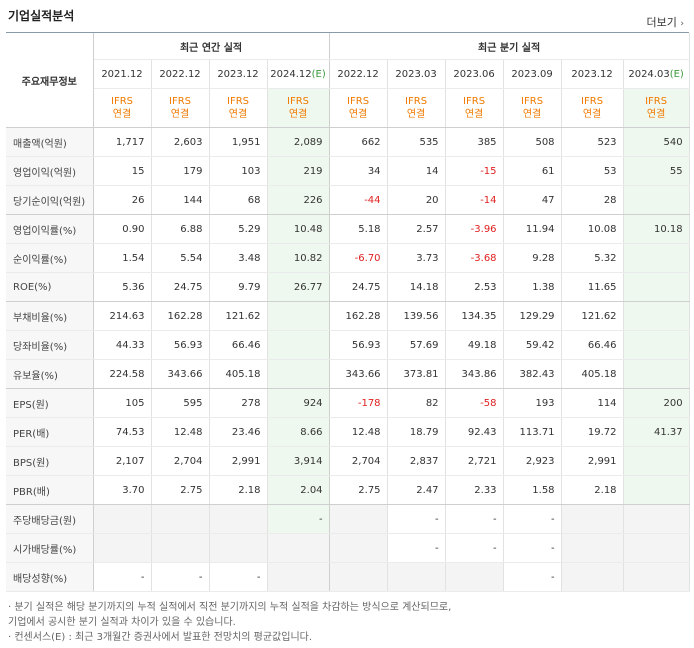  Describe the element at coordinates (298, 142) in the screenshot. I see `table-cell: 2,089` at that location.